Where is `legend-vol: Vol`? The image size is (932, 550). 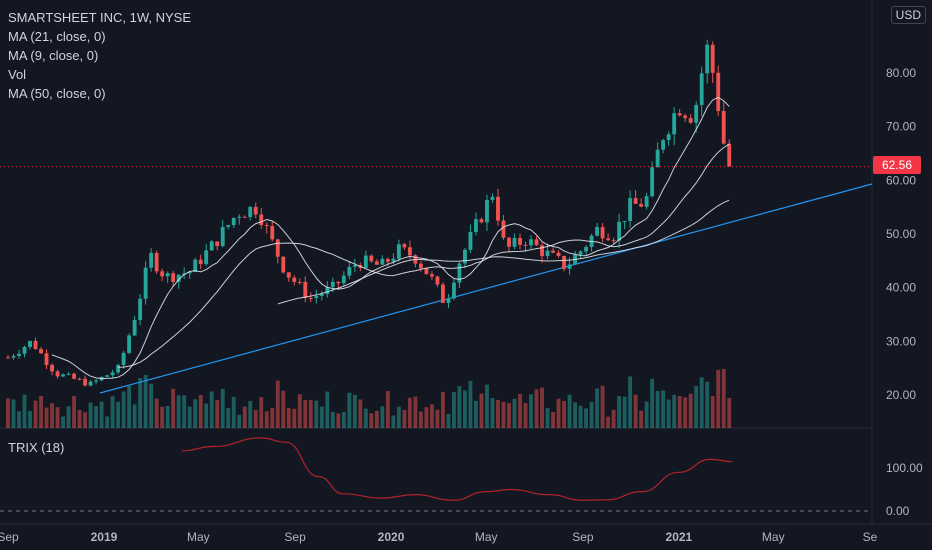
legend-vol: Vol is located at coordinates (17, 74).